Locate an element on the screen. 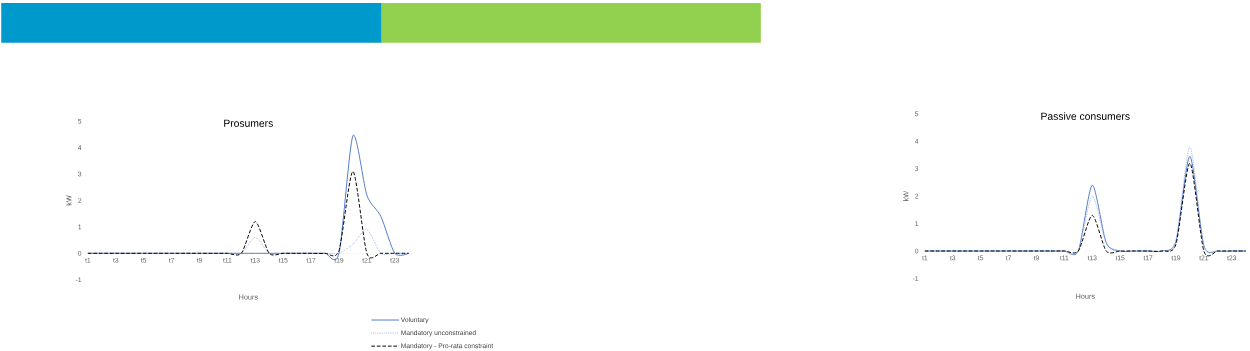 The height and width of the screenshot is (351, 1250). chart-title: Prosumers is located at coordinates (248, 123).